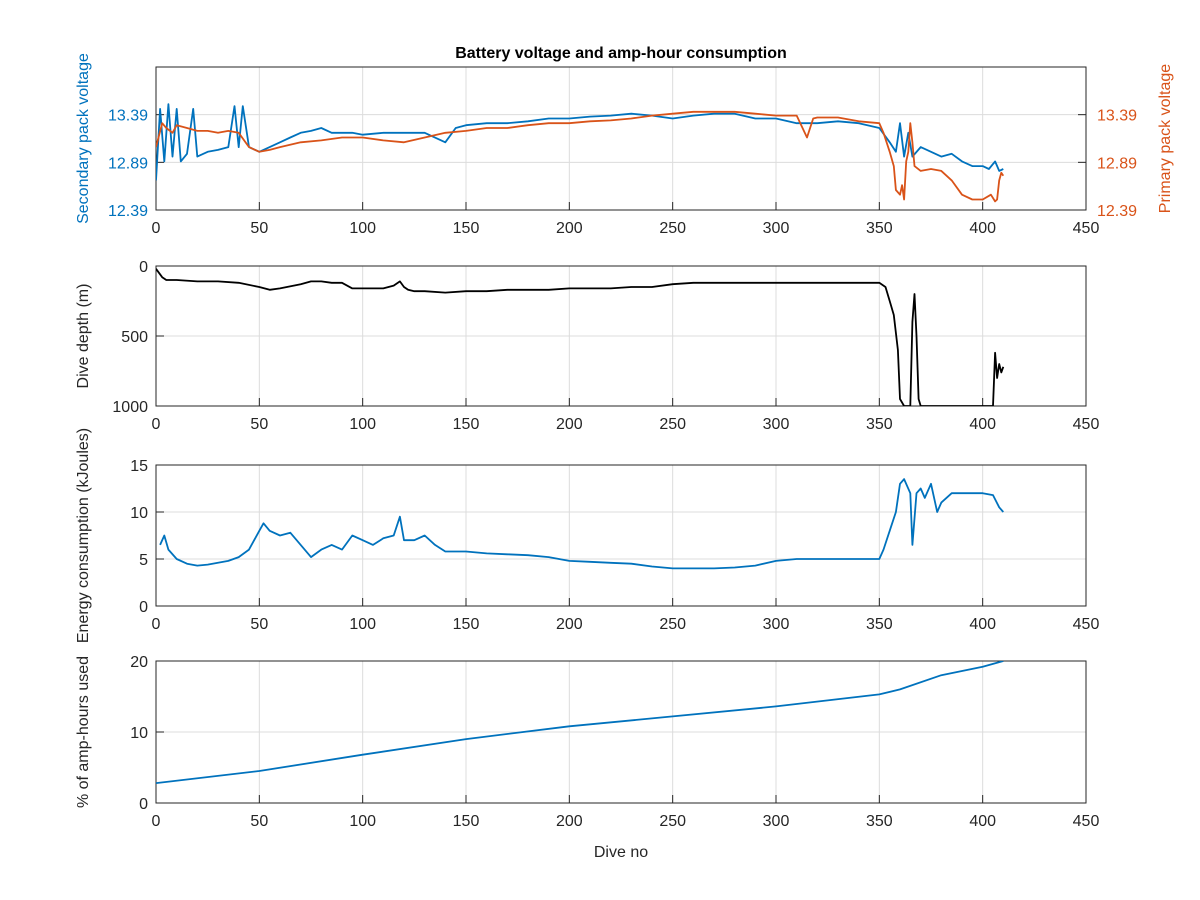 The width and height of the screenshot is (1200, 900). Describe the element at coordinates (134, 337) in the screenshot. I see `y-tick-label: 500` at that location.